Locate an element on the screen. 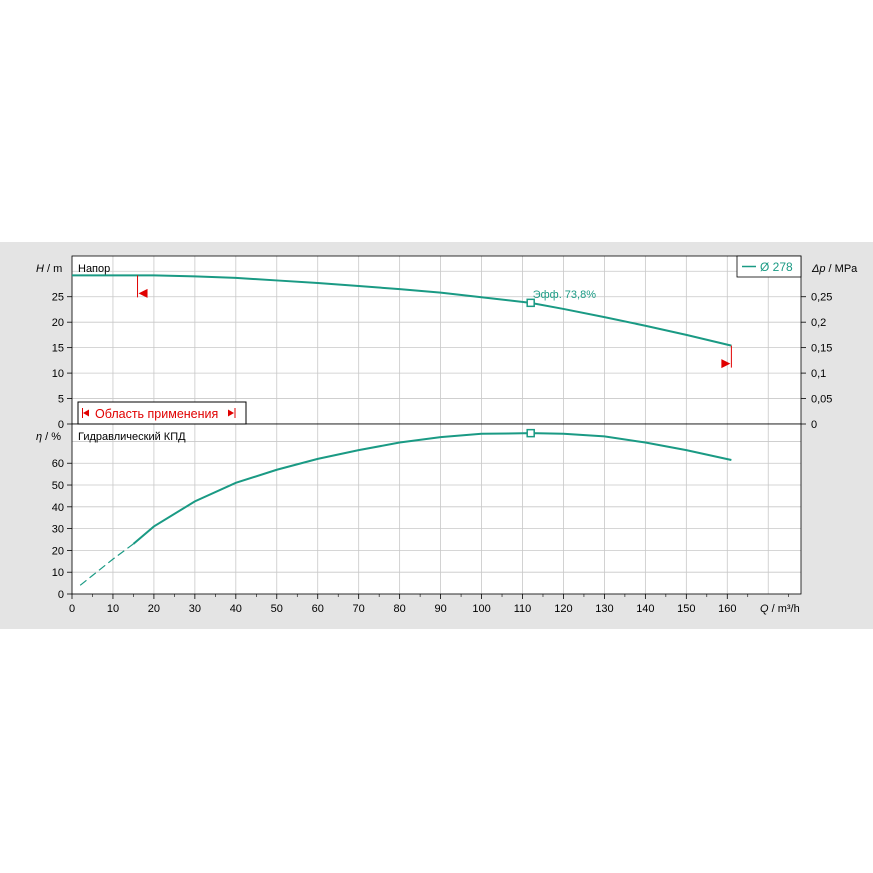 This screenshot has width=873, height=873. x-tick-label: 60 is located at coordinates (318, 609).